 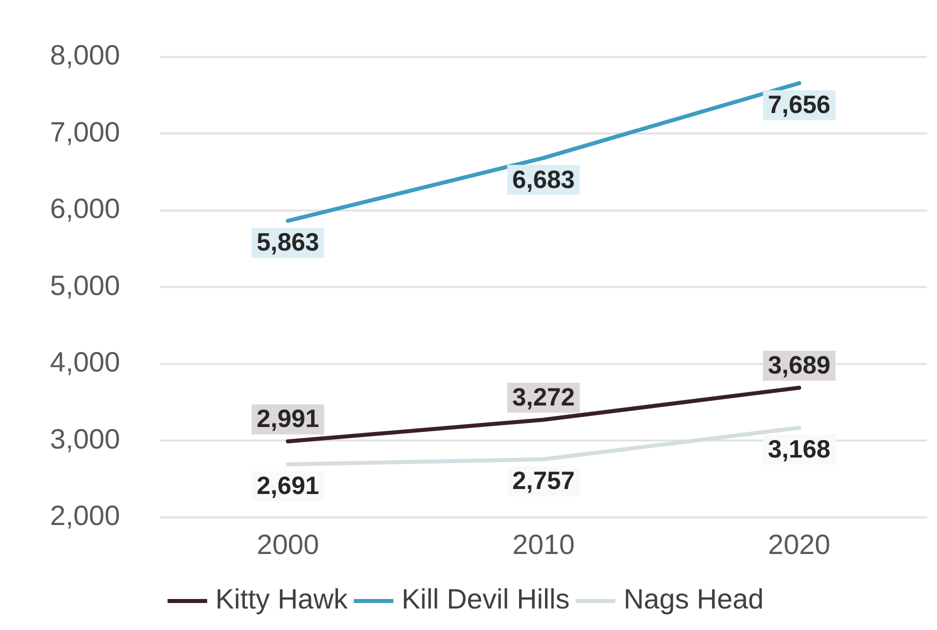 What do you see at coordinates (288, 486) in the screenshot?
I see `data-label: 2,691` at bounding box center [288, 486].